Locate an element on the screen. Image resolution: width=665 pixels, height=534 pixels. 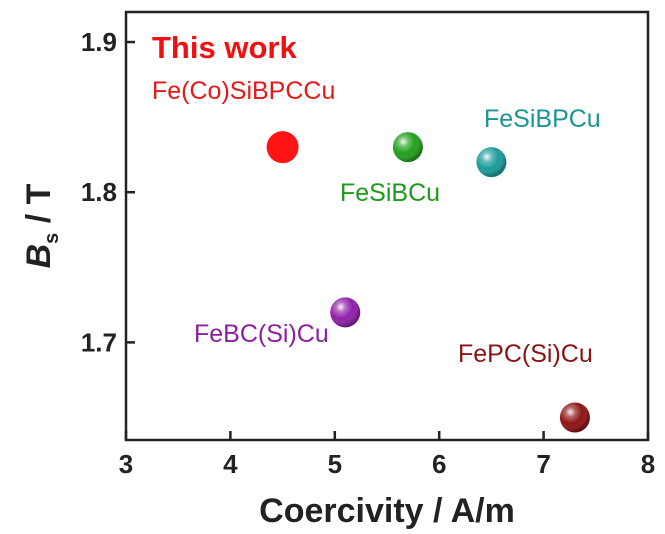
x-tick-label: 3 is located at coordinates (126, 464).